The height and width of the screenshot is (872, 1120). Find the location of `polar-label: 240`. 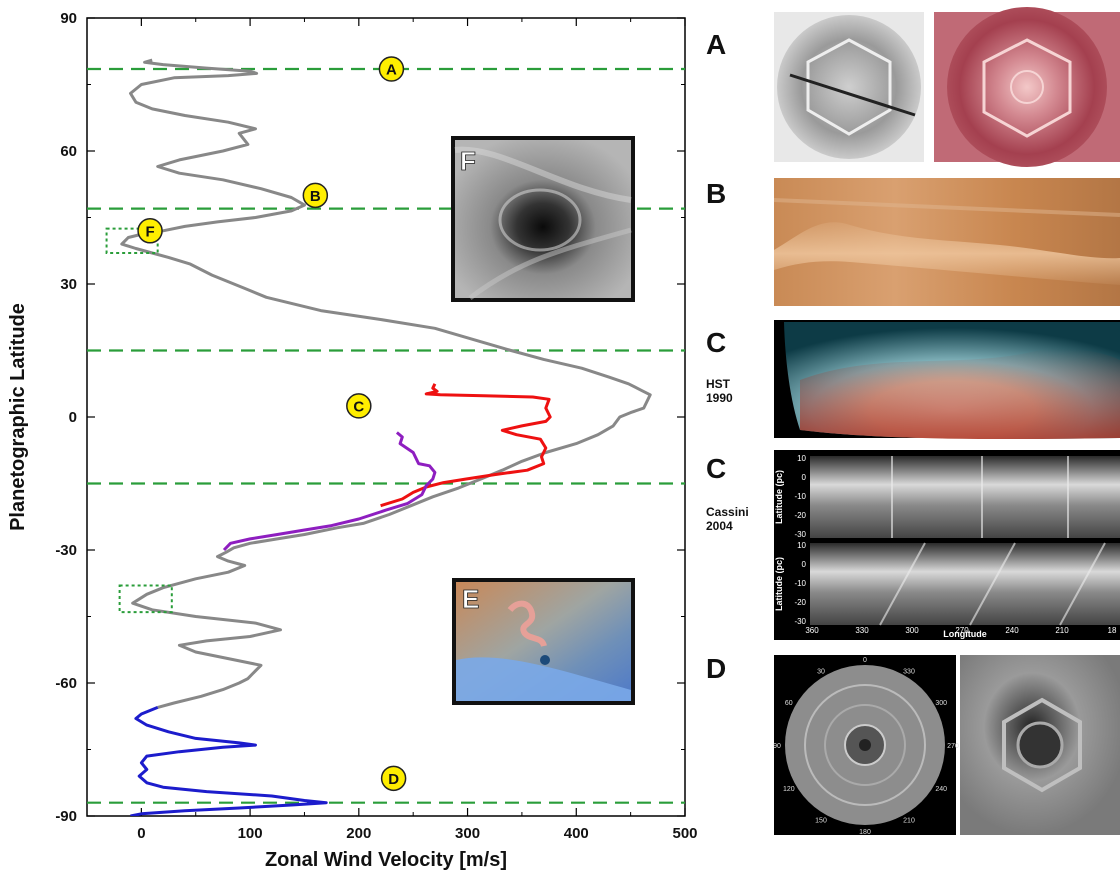

polar-label: 240 is located at coordinates (941, 789).